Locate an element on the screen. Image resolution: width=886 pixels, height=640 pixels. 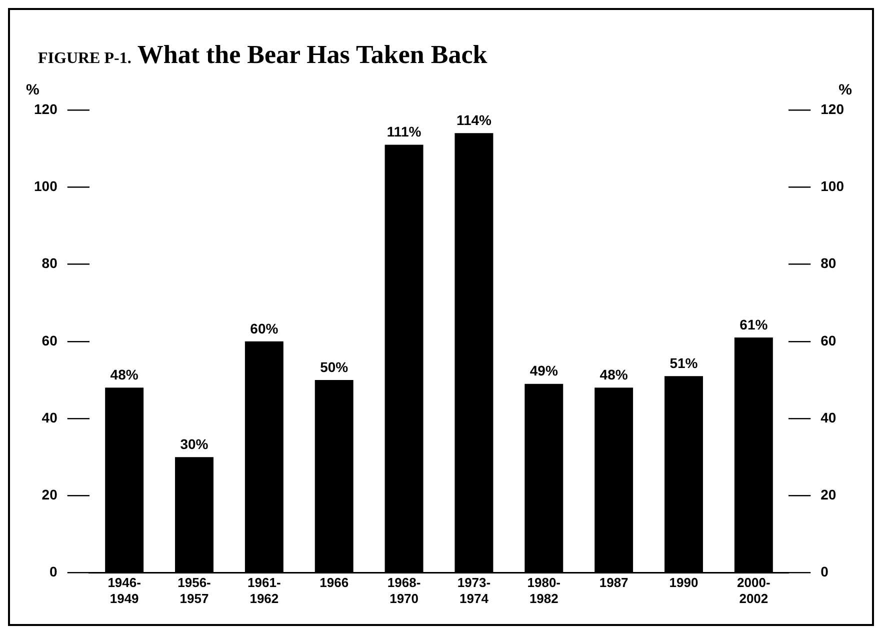
y2-tick-label: 0 is located at coordinates (824, 572).